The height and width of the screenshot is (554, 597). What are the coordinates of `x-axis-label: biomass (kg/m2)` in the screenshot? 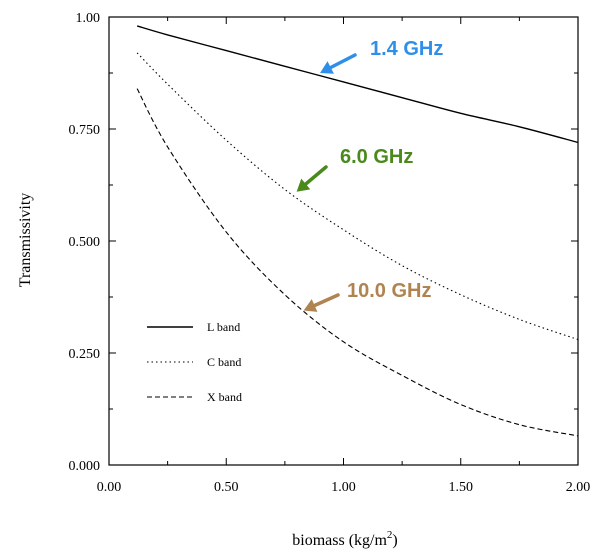 It's located at (345, 539).